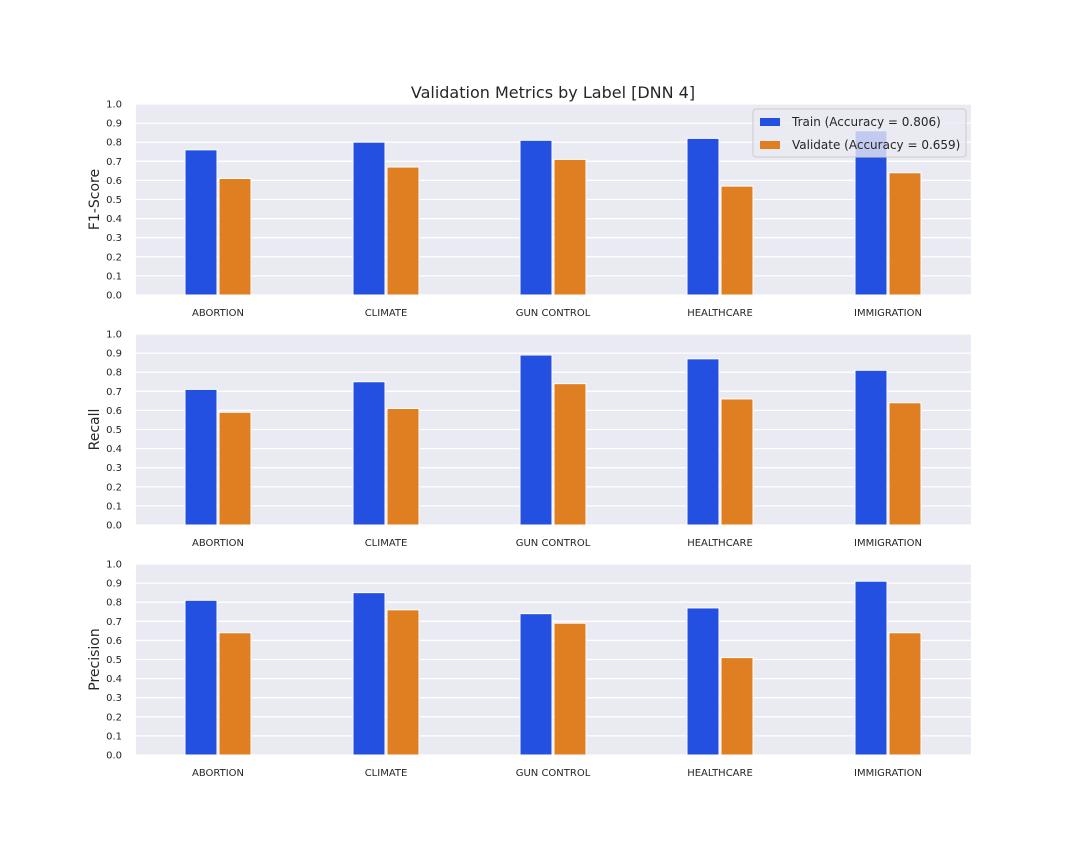 Image resolution: width=1080 pixels, height=864 pixels. What do you see at coordinates (95, 659) in the screenshot?
I see `y-axis-label: Precision` at bounding box center [95, 659].